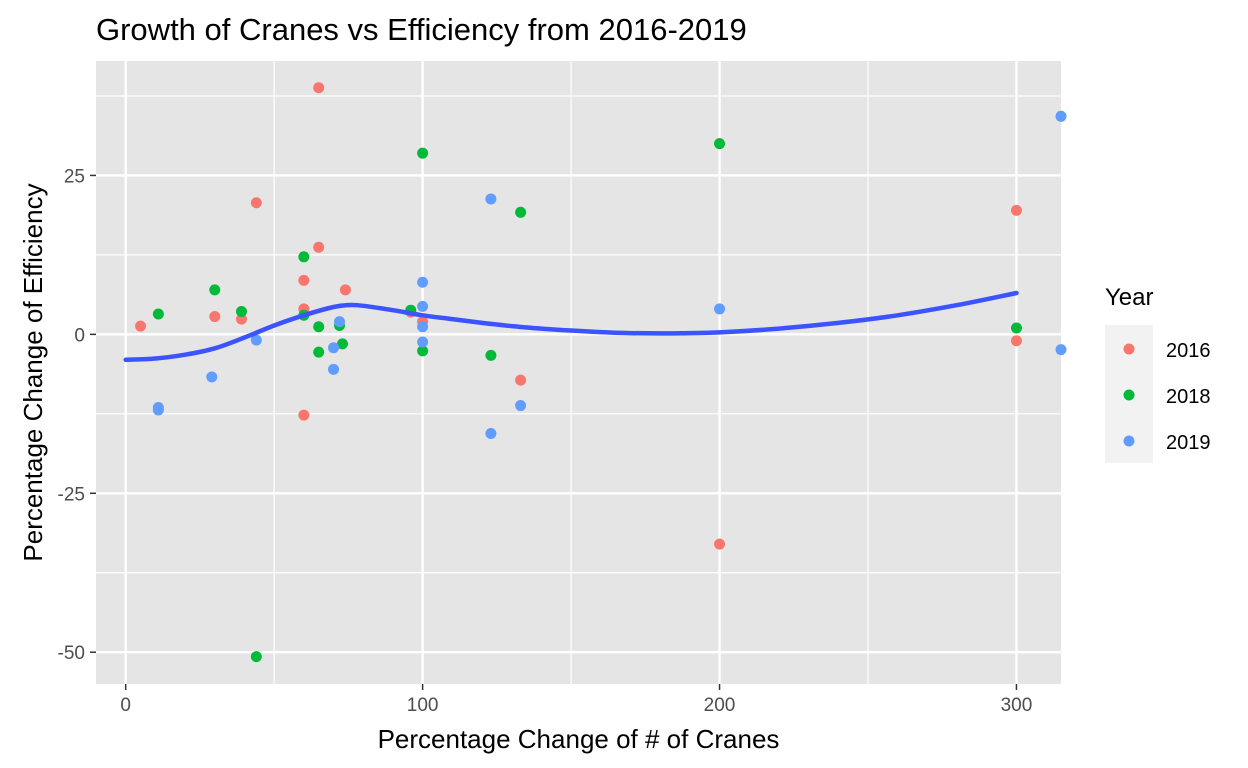  Describe the element at coordinates (1188, 397) in the screenshot. I see `legend-label-2018: 2018` at that location.